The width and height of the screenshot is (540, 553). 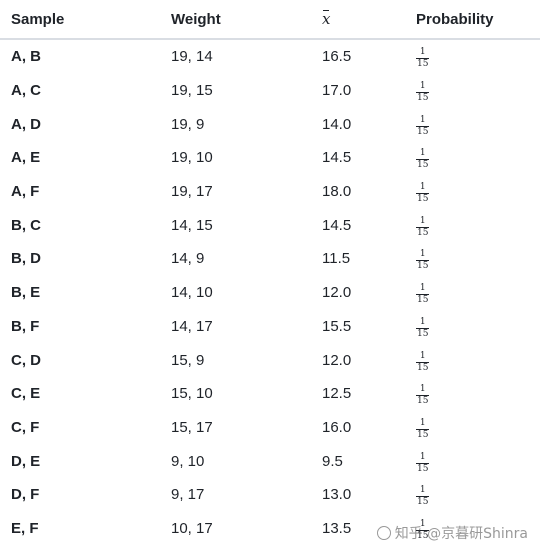 What do you see at coordinates (192, 192) in the screenshot?
I see `cell-weight: 19, 17` at bounding box center [192, 192].